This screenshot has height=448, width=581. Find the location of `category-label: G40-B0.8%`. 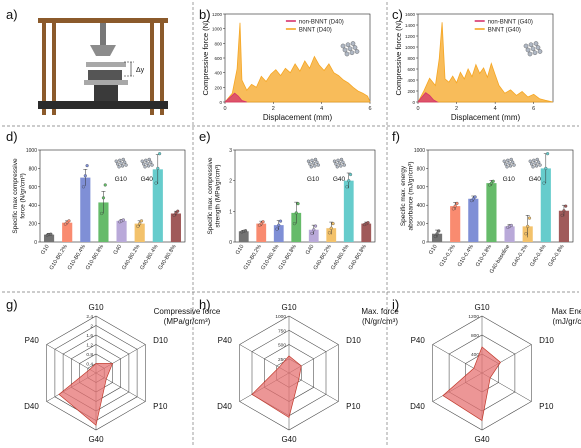

category-label: G40-B0.8% is located at coordinates (167, 257).